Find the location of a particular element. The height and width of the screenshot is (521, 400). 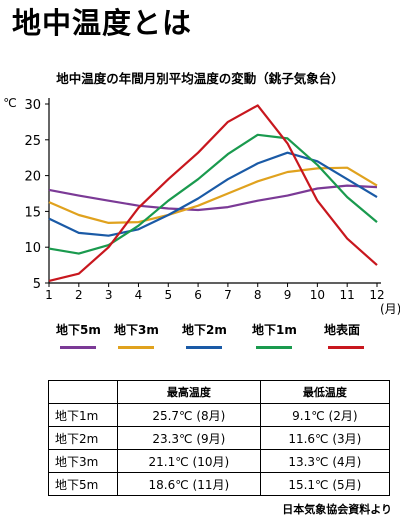

row-label: 地下1m is located at coordinates (83, 415).